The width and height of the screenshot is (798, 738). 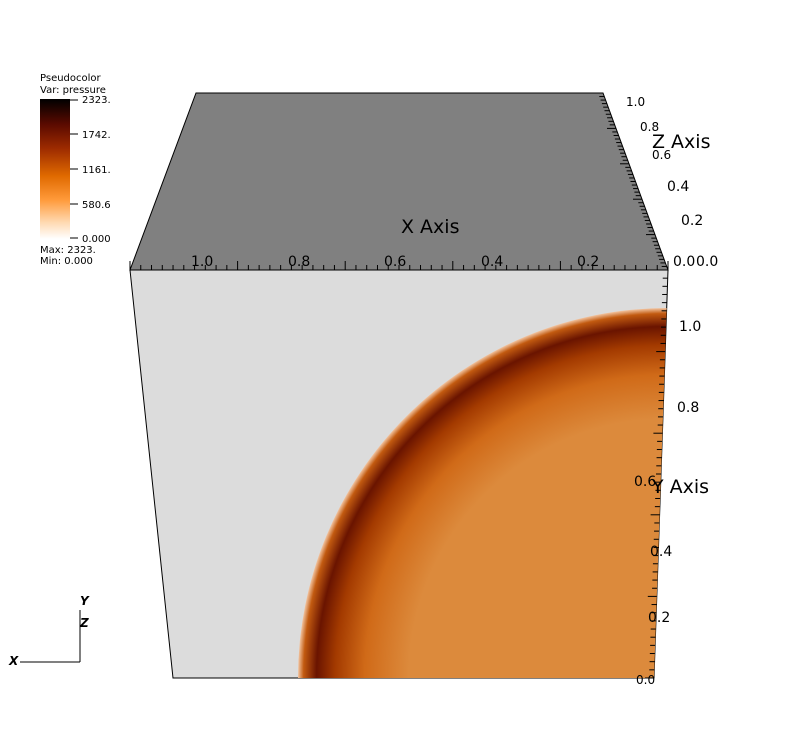 What do you see at coordinates (678, 187) in the screenshot?
I see `z-tick-label: 0.4` at bounding box center [678, 187].